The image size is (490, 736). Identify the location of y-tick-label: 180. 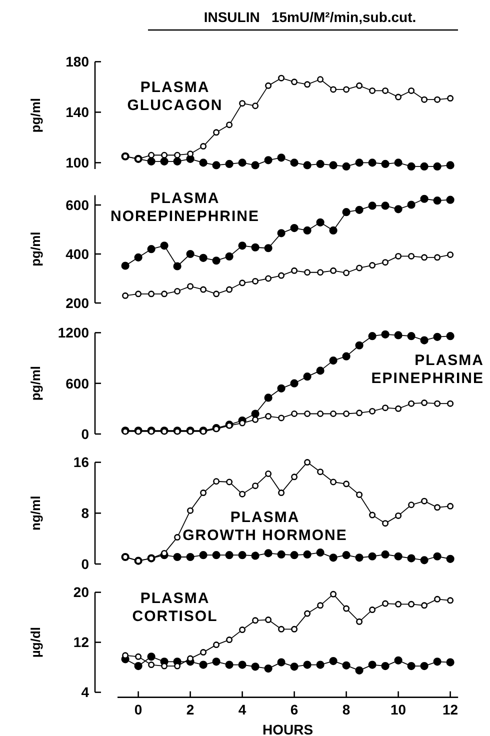
(78, 62).